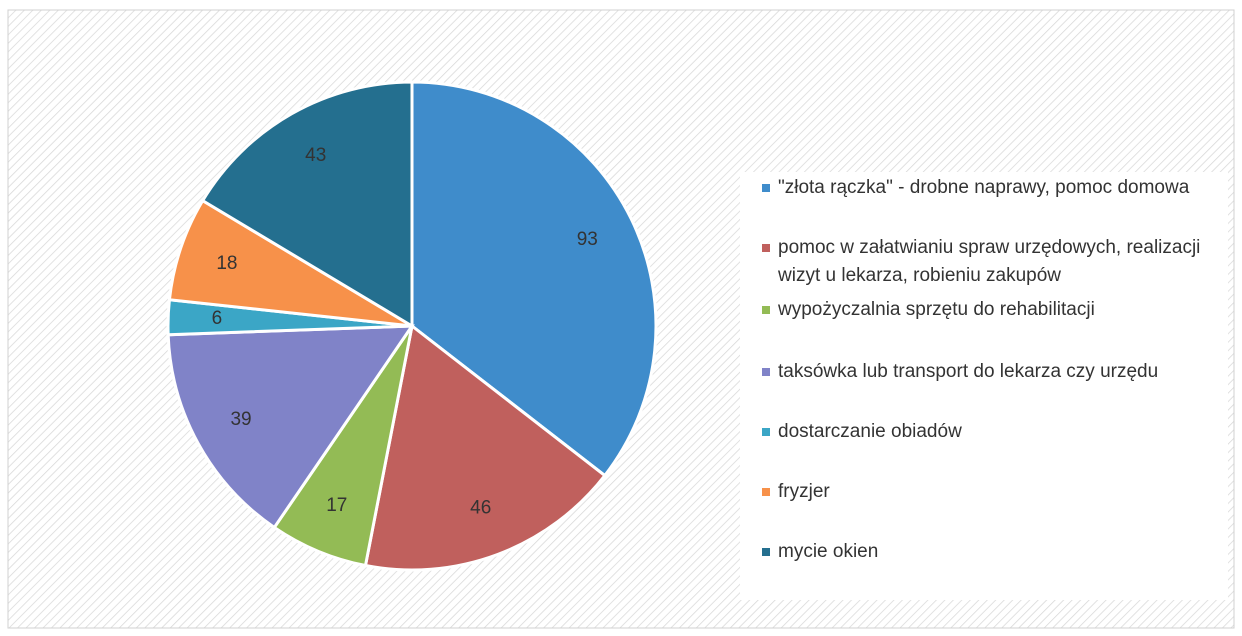 The height and width of the screenshot is (636, 1242). What do you see at coordinates (480, 508) in the screenshot?
I see `data-label: 46` at bounding box center [480, 508].